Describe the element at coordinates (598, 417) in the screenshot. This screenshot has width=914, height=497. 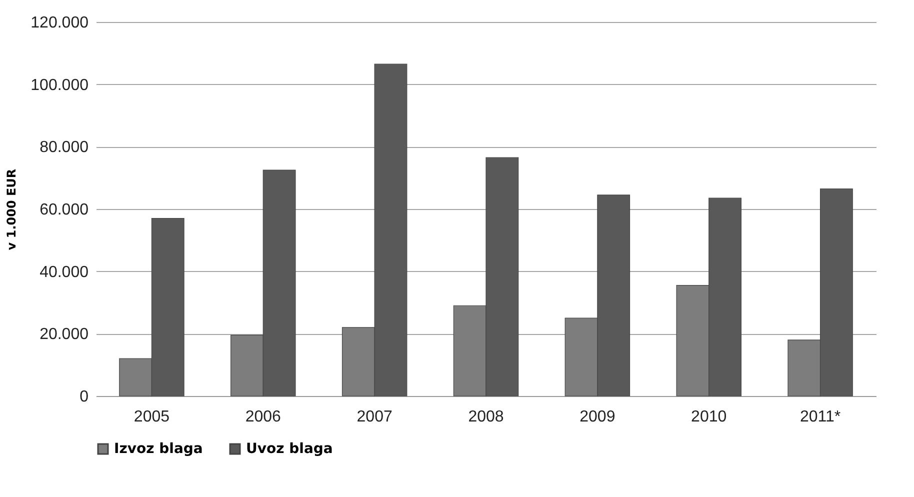
I see `x-tick-label: 2009` at that location.